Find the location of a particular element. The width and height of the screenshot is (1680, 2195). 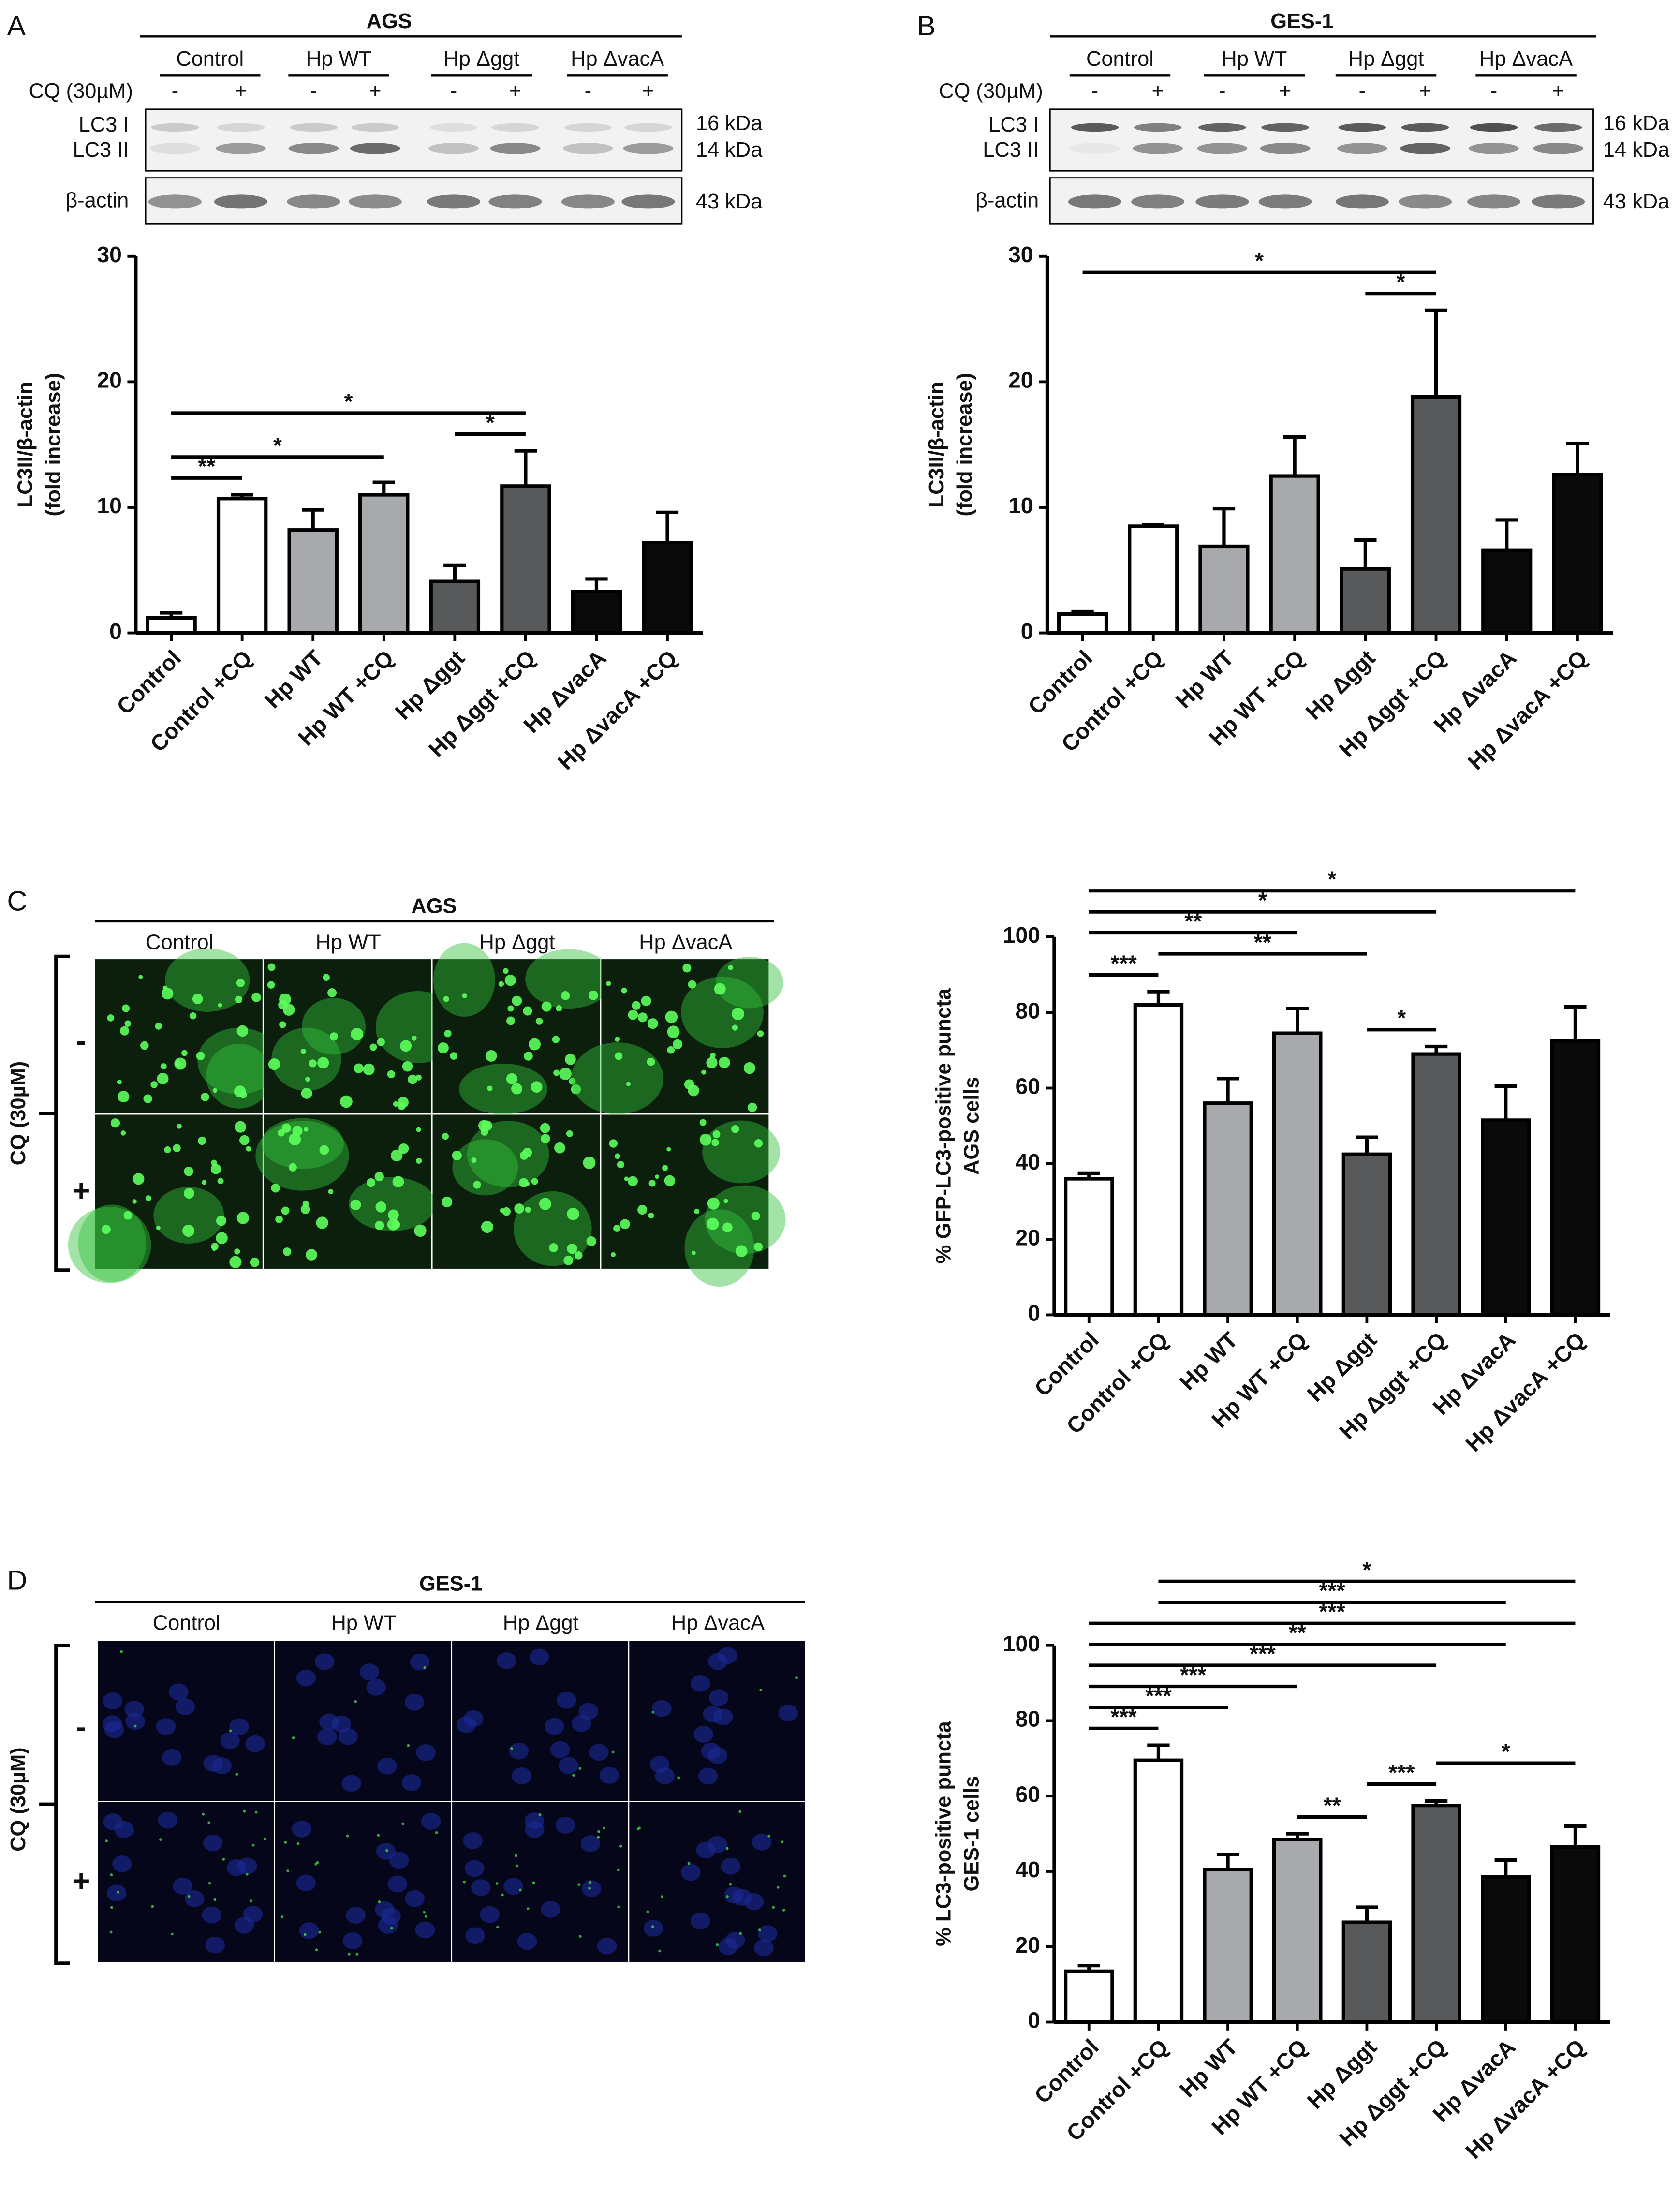

group-label: Hp ΔvacA is located at coordinates (686, 942).